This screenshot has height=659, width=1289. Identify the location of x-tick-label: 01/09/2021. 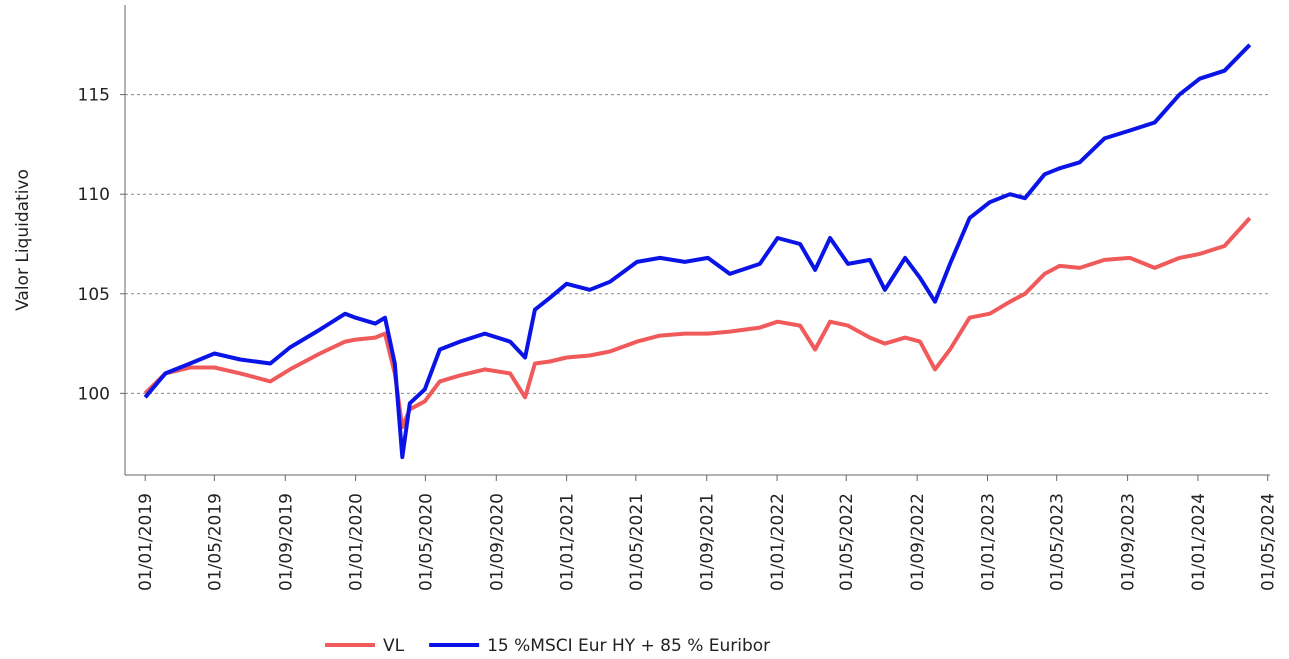
(708, 542).